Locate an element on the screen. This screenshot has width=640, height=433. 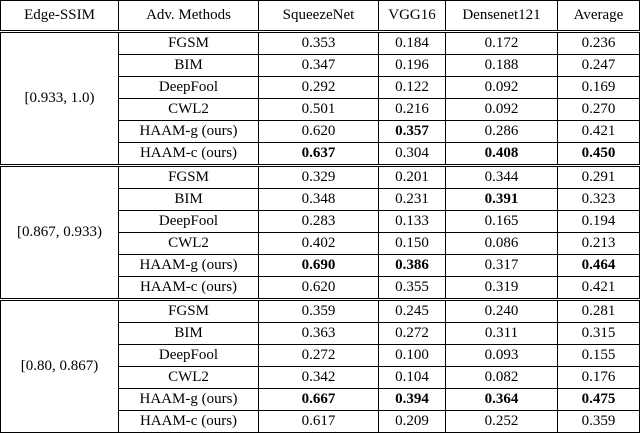
value-cell: 0.291 is located at coordinates (598, 176).